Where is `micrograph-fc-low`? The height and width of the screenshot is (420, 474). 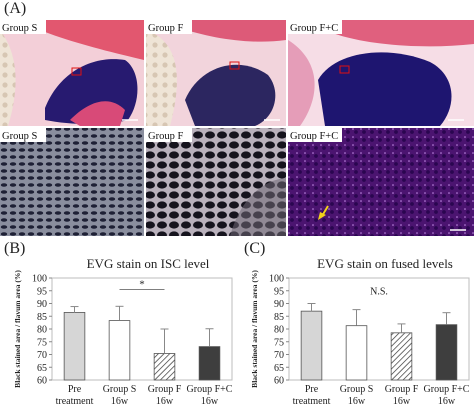
micrograph-fc-low is located at coordinates (381, 73).